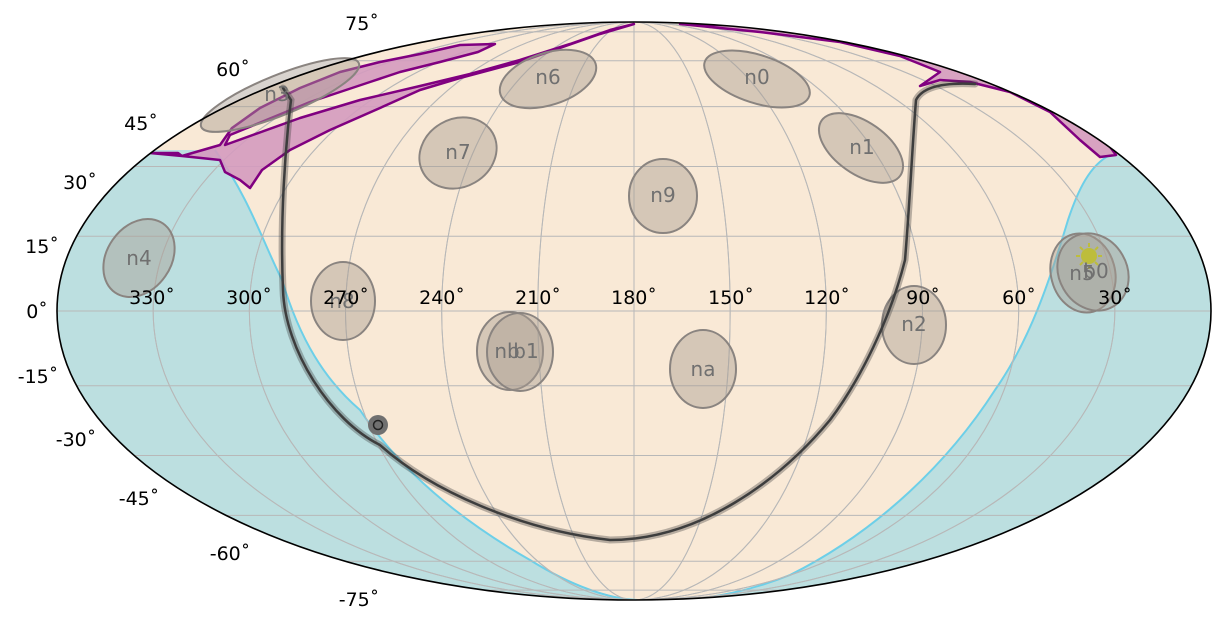 The height and width of the screenshot is (625, 1226). What do you see at coordinates (392, 106) in the screenshot?
I see `exclusion-zone-west` at bounding box center [392, 106].